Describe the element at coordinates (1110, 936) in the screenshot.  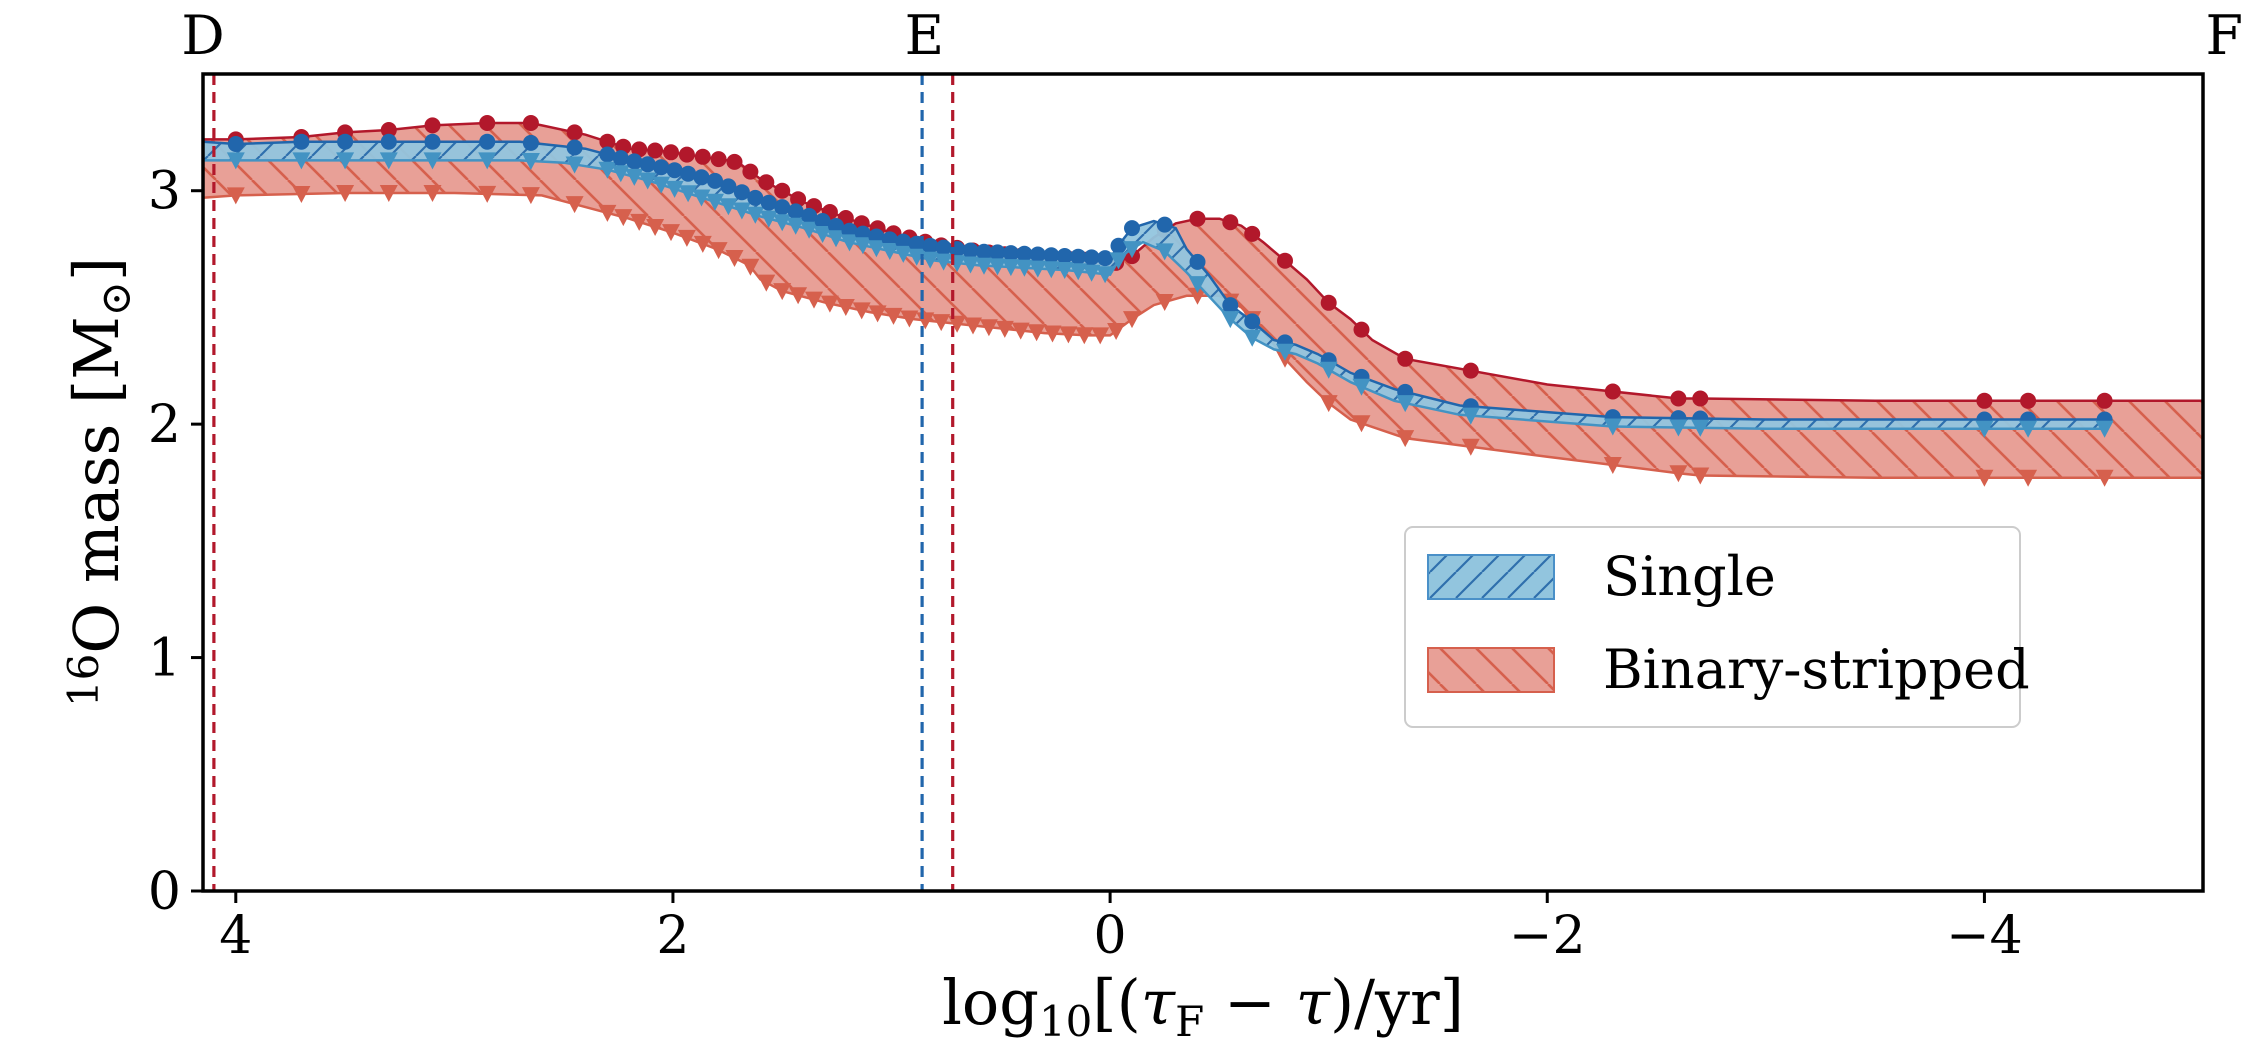
I see `x-tick-label: 0` at that location.